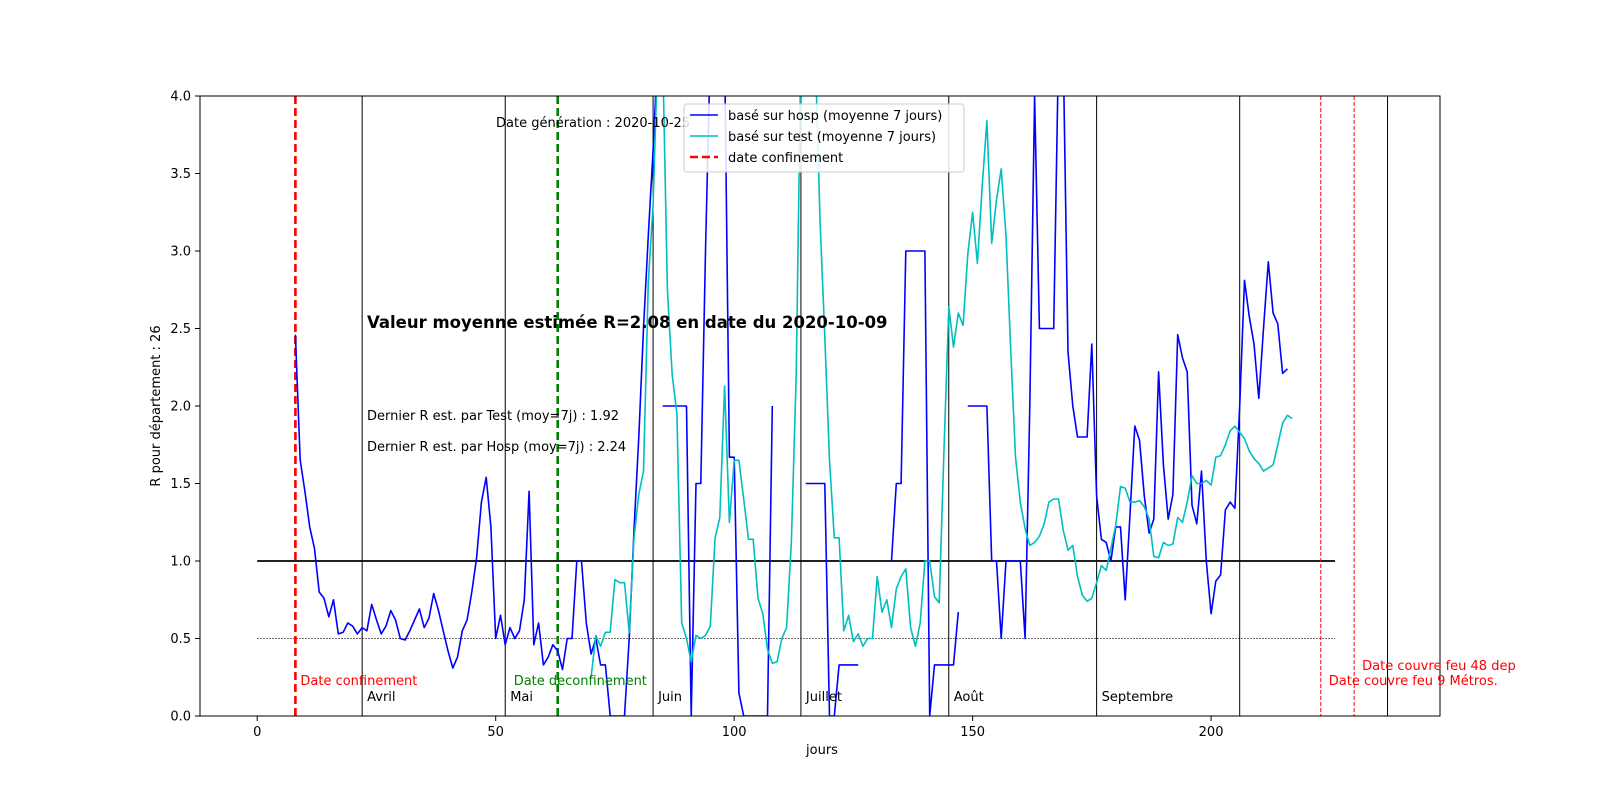  What do you see at coordinates (972, 732) in the screenshot?
I see `x-tick-label: 150` at bounding box center [972, 732].